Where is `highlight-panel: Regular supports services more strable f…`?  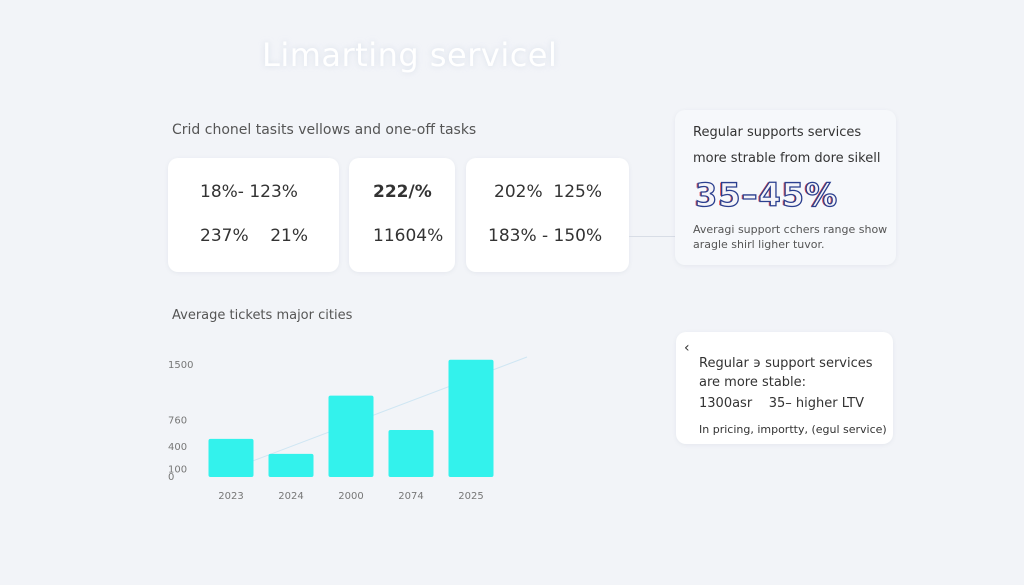 highlight-panel: Regular supports services more strable f… is located at coordinates (785, 187).